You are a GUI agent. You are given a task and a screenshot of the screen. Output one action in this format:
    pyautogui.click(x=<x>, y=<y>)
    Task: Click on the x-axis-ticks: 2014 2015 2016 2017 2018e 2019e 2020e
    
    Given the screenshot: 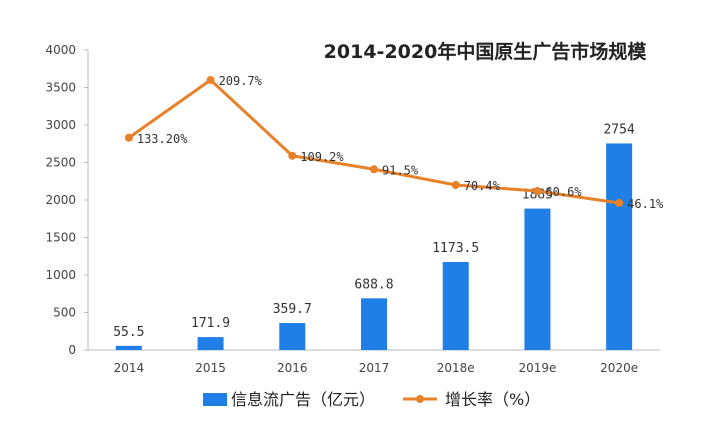 What is the action you would take?
    pyautogui.click(x=376, y=368)
    